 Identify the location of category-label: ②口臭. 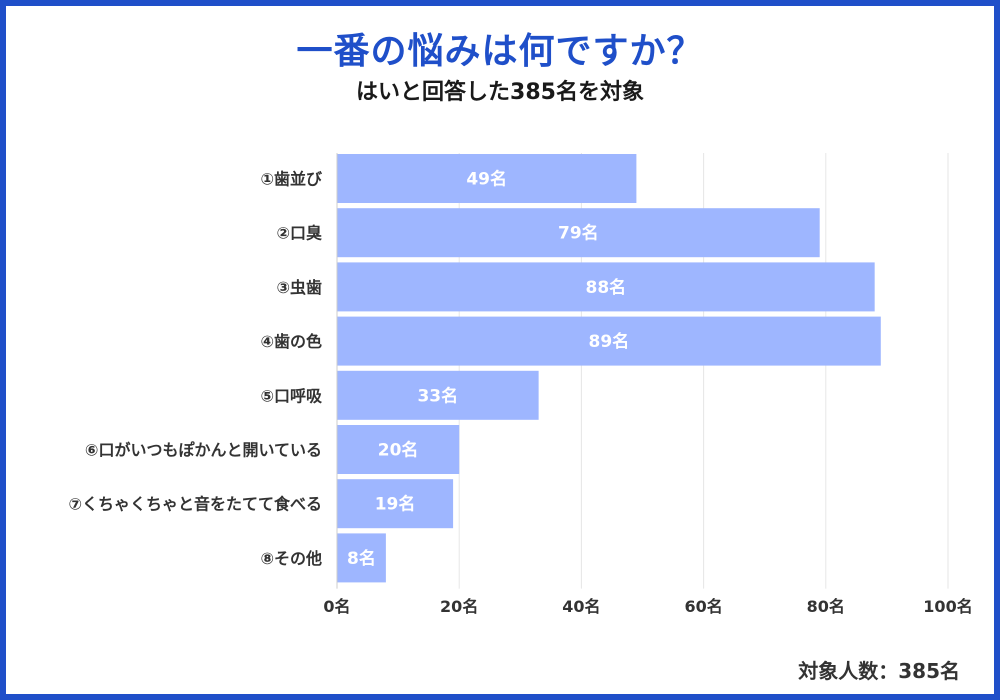
(299, 233).